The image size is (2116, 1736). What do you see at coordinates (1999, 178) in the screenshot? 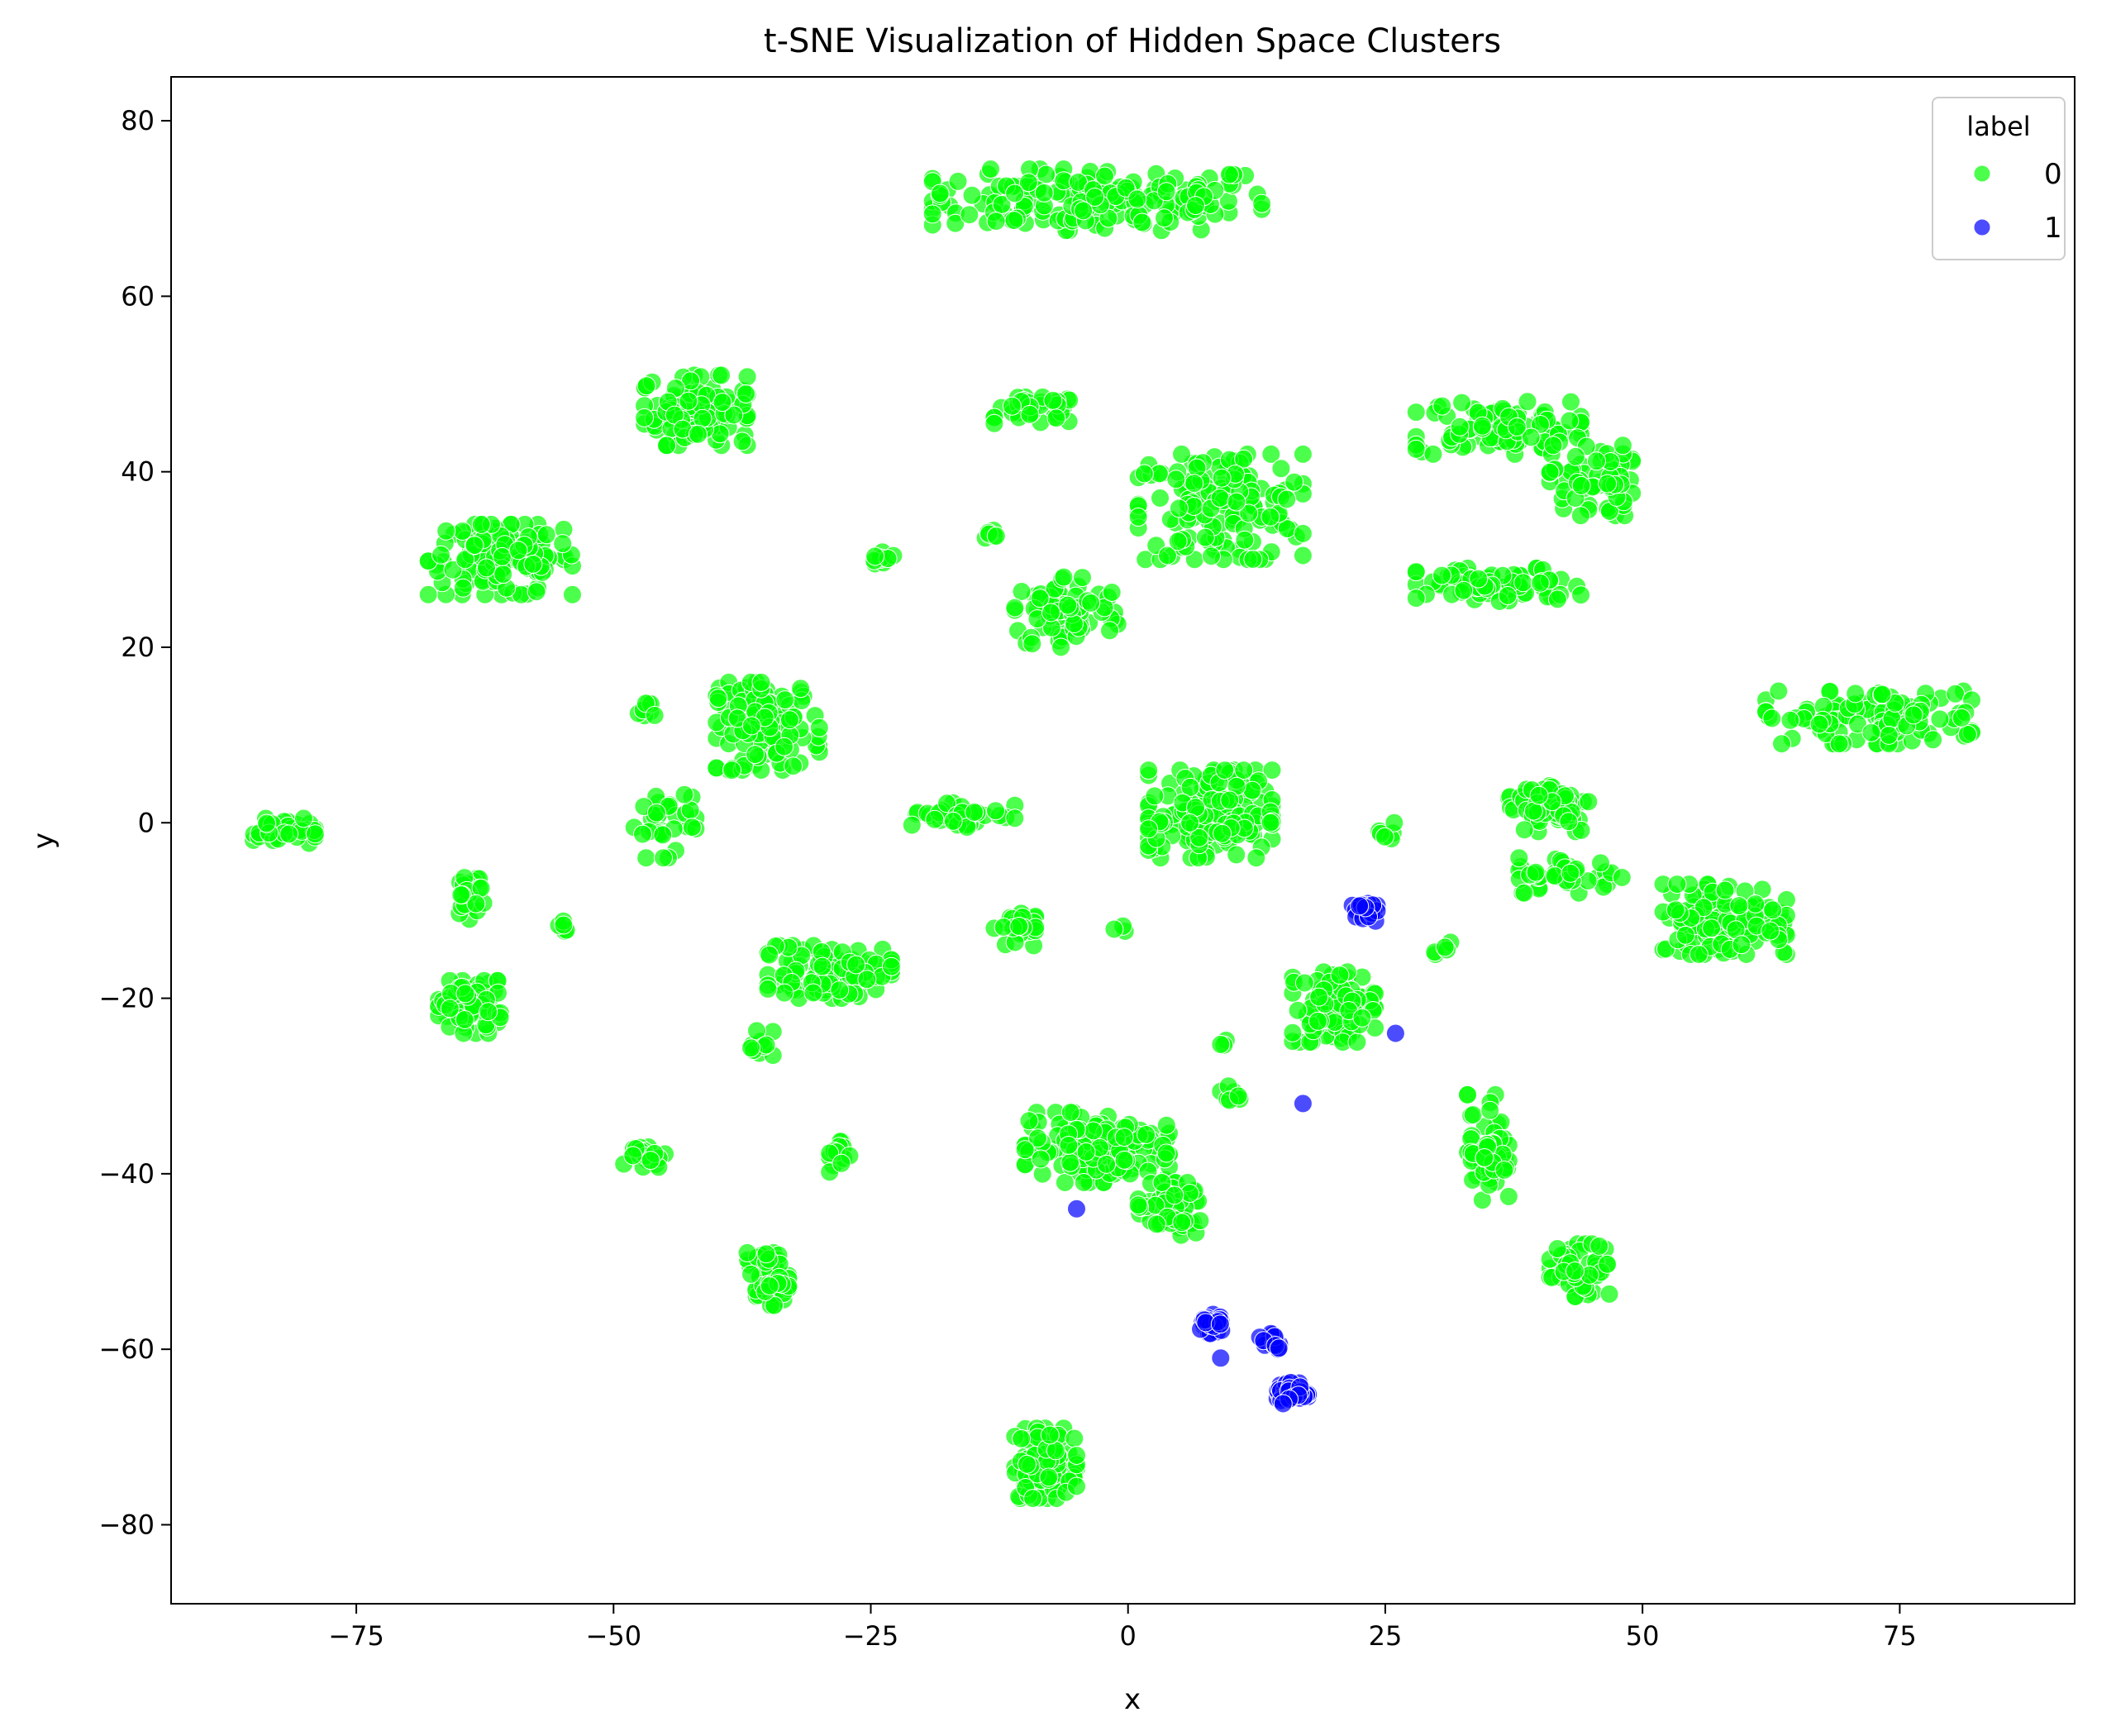
I see `legend: label 0 1` at bounding box center [1999, 178].